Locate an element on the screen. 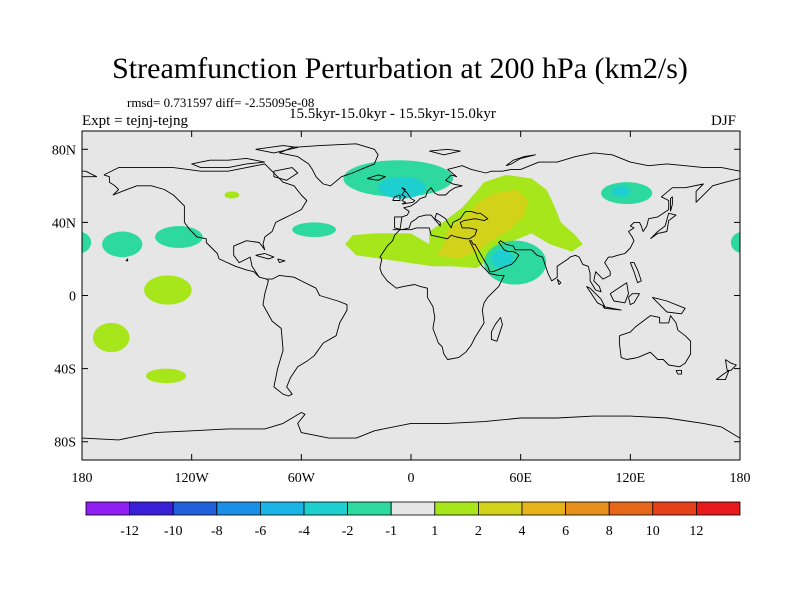 The width and height of the screenshot is (800, 600). lat-tick-label: 0 is located at coordinates (72, 297).